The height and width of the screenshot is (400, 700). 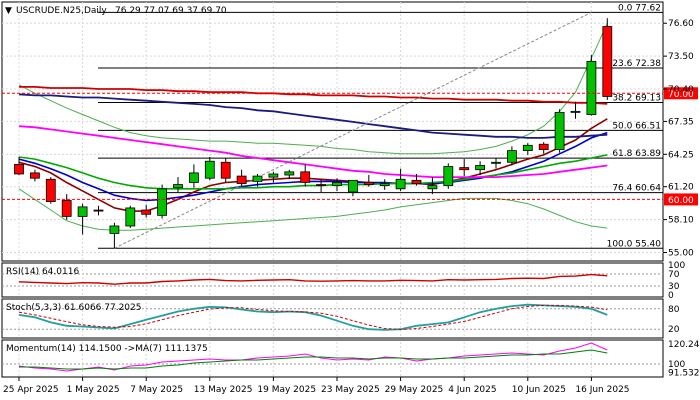 What do you see at coordinates (602, 390) in the screenshot?
I see `date-tick-label: 16 Jun 2025` at bounding box center [602, 390].